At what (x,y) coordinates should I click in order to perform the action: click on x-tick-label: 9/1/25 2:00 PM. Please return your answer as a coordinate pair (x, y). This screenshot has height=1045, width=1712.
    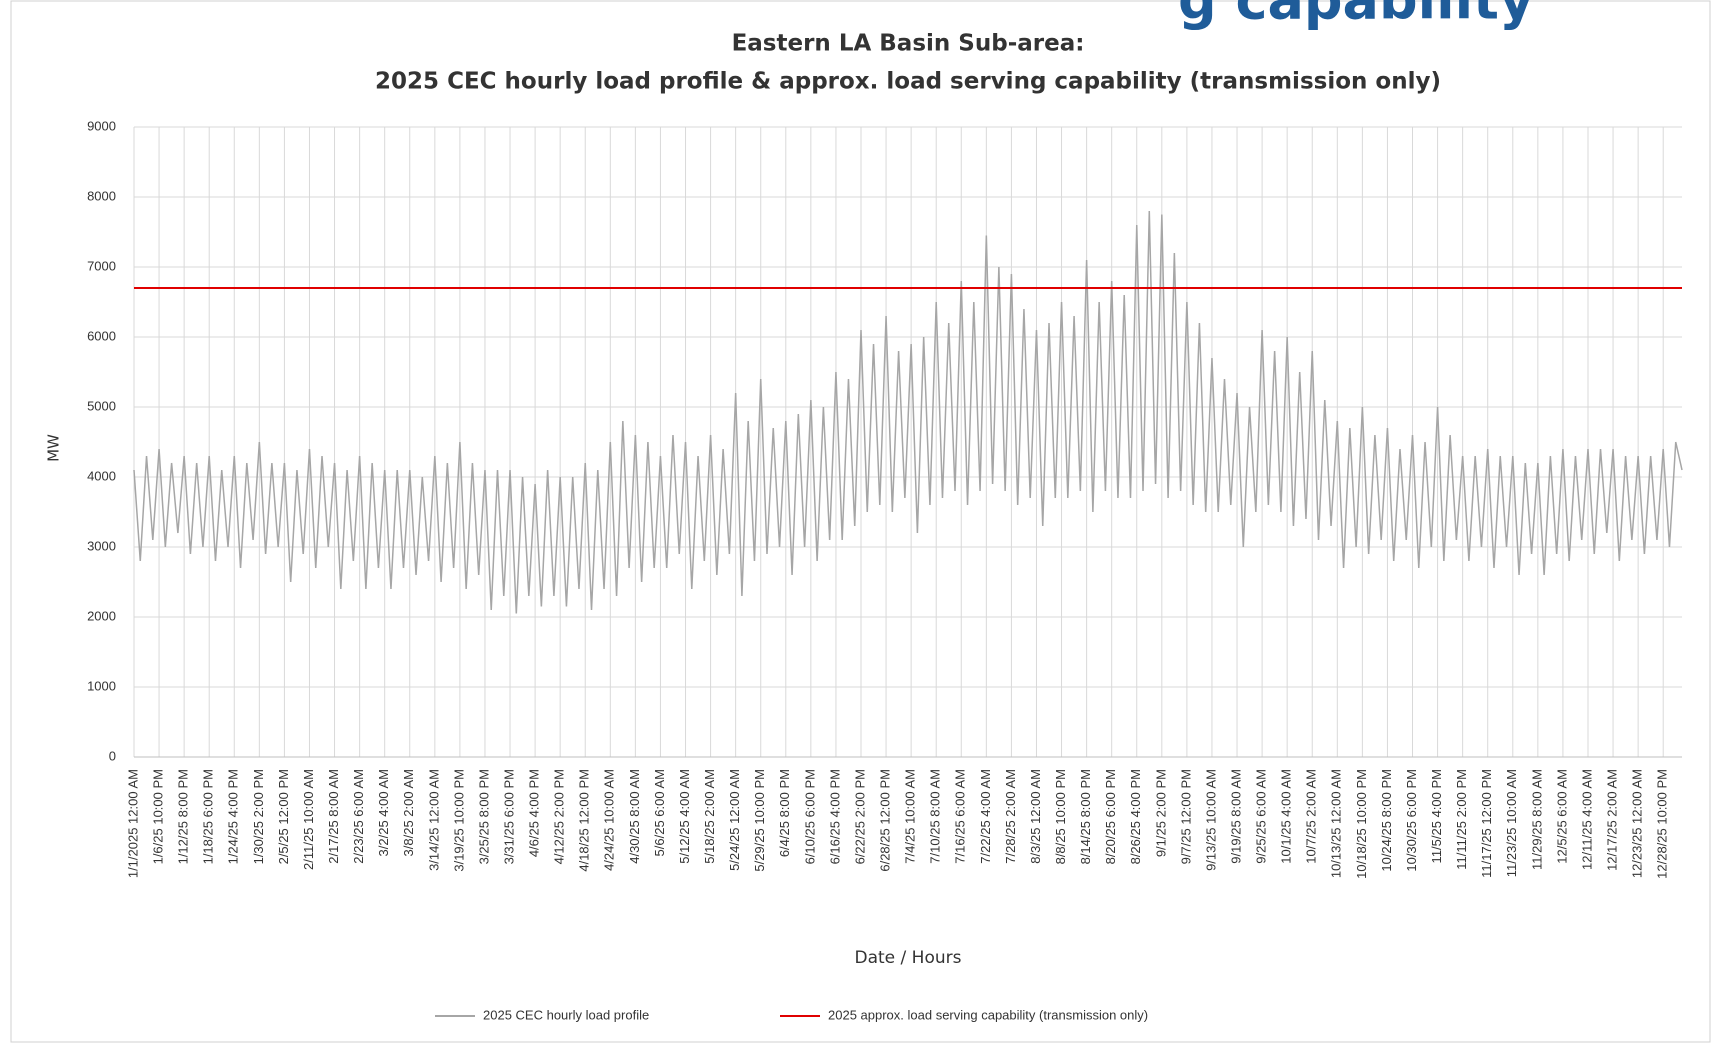
    Looking at the image, I should click on (1160, 813).